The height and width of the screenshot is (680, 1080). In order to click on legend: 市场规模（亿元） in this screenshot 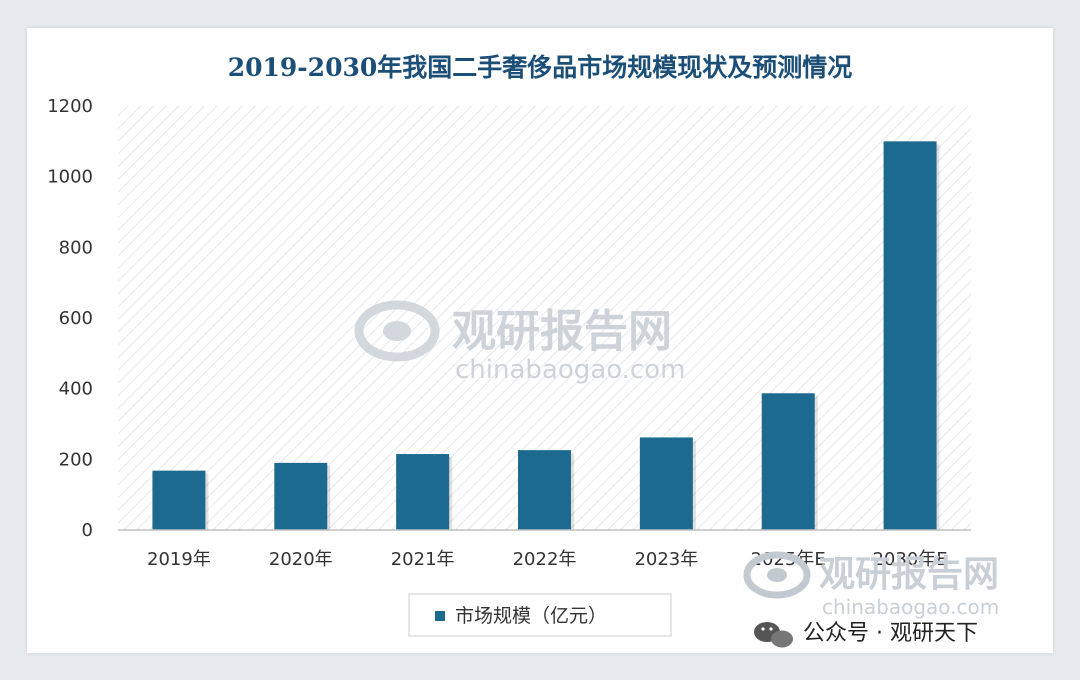, I will do `click(540, 615)`.